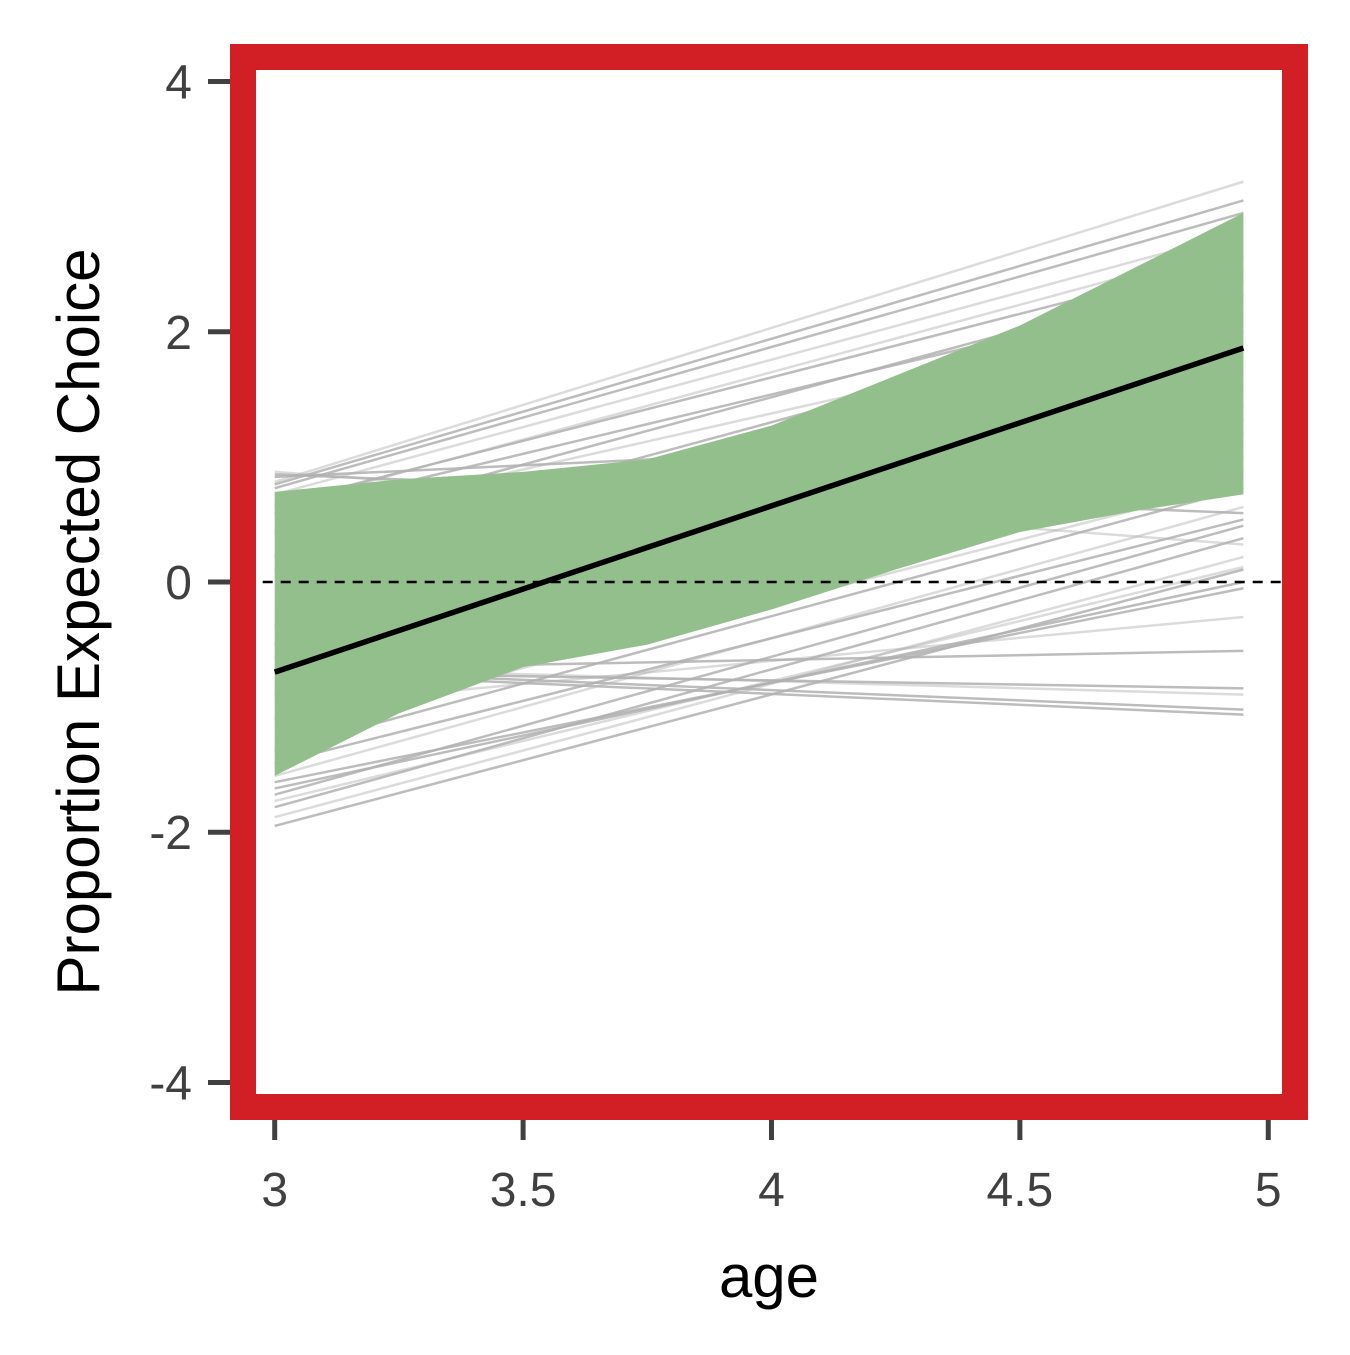  Describe the element at coordinates (523, 1190) in the screenshot. I see `x-tick-label: 3.5` at that location.